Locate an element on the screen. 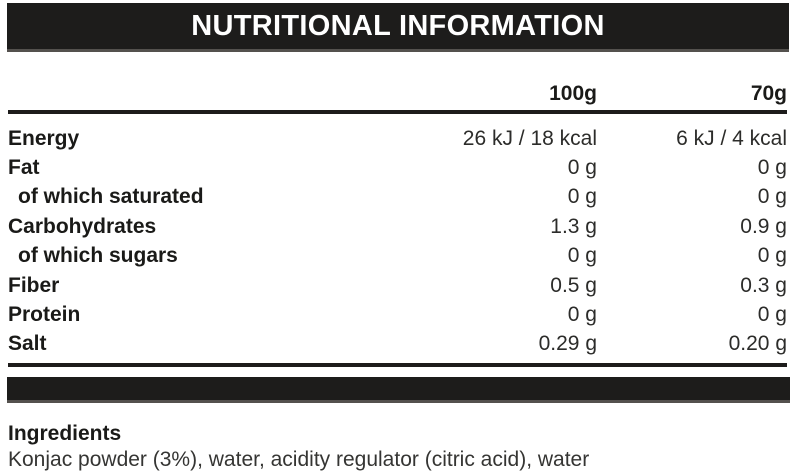 The width and height of the screenshot is (794, 474). row-label: Fat is located at coordinates (24, 168).